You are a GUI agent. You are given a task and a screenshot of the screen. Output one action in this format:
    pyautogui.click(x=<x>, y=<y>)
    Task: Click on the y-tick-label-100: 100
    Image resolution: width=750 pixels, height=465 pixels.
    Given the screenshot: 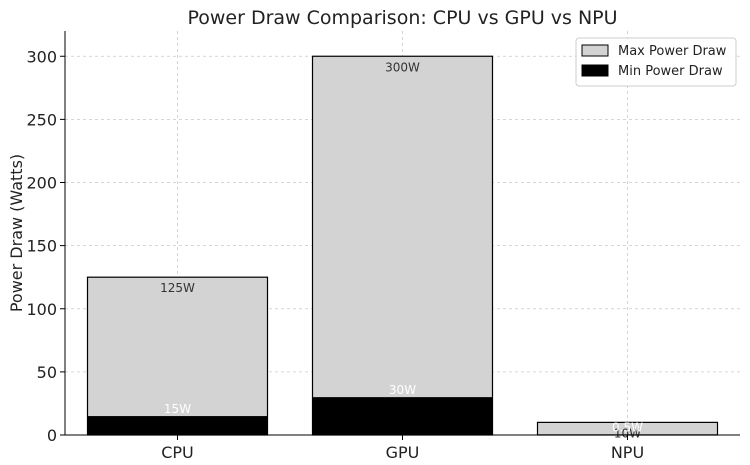 What is the action you would take?
    pyautogui.click(x=41, y=309)
    